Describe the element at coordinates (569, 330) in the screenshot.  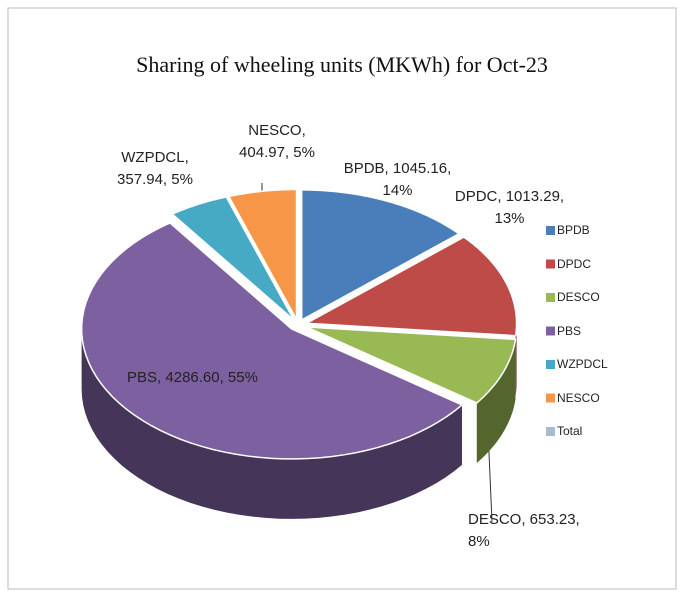
I see `legend-label: PBS` at that location.